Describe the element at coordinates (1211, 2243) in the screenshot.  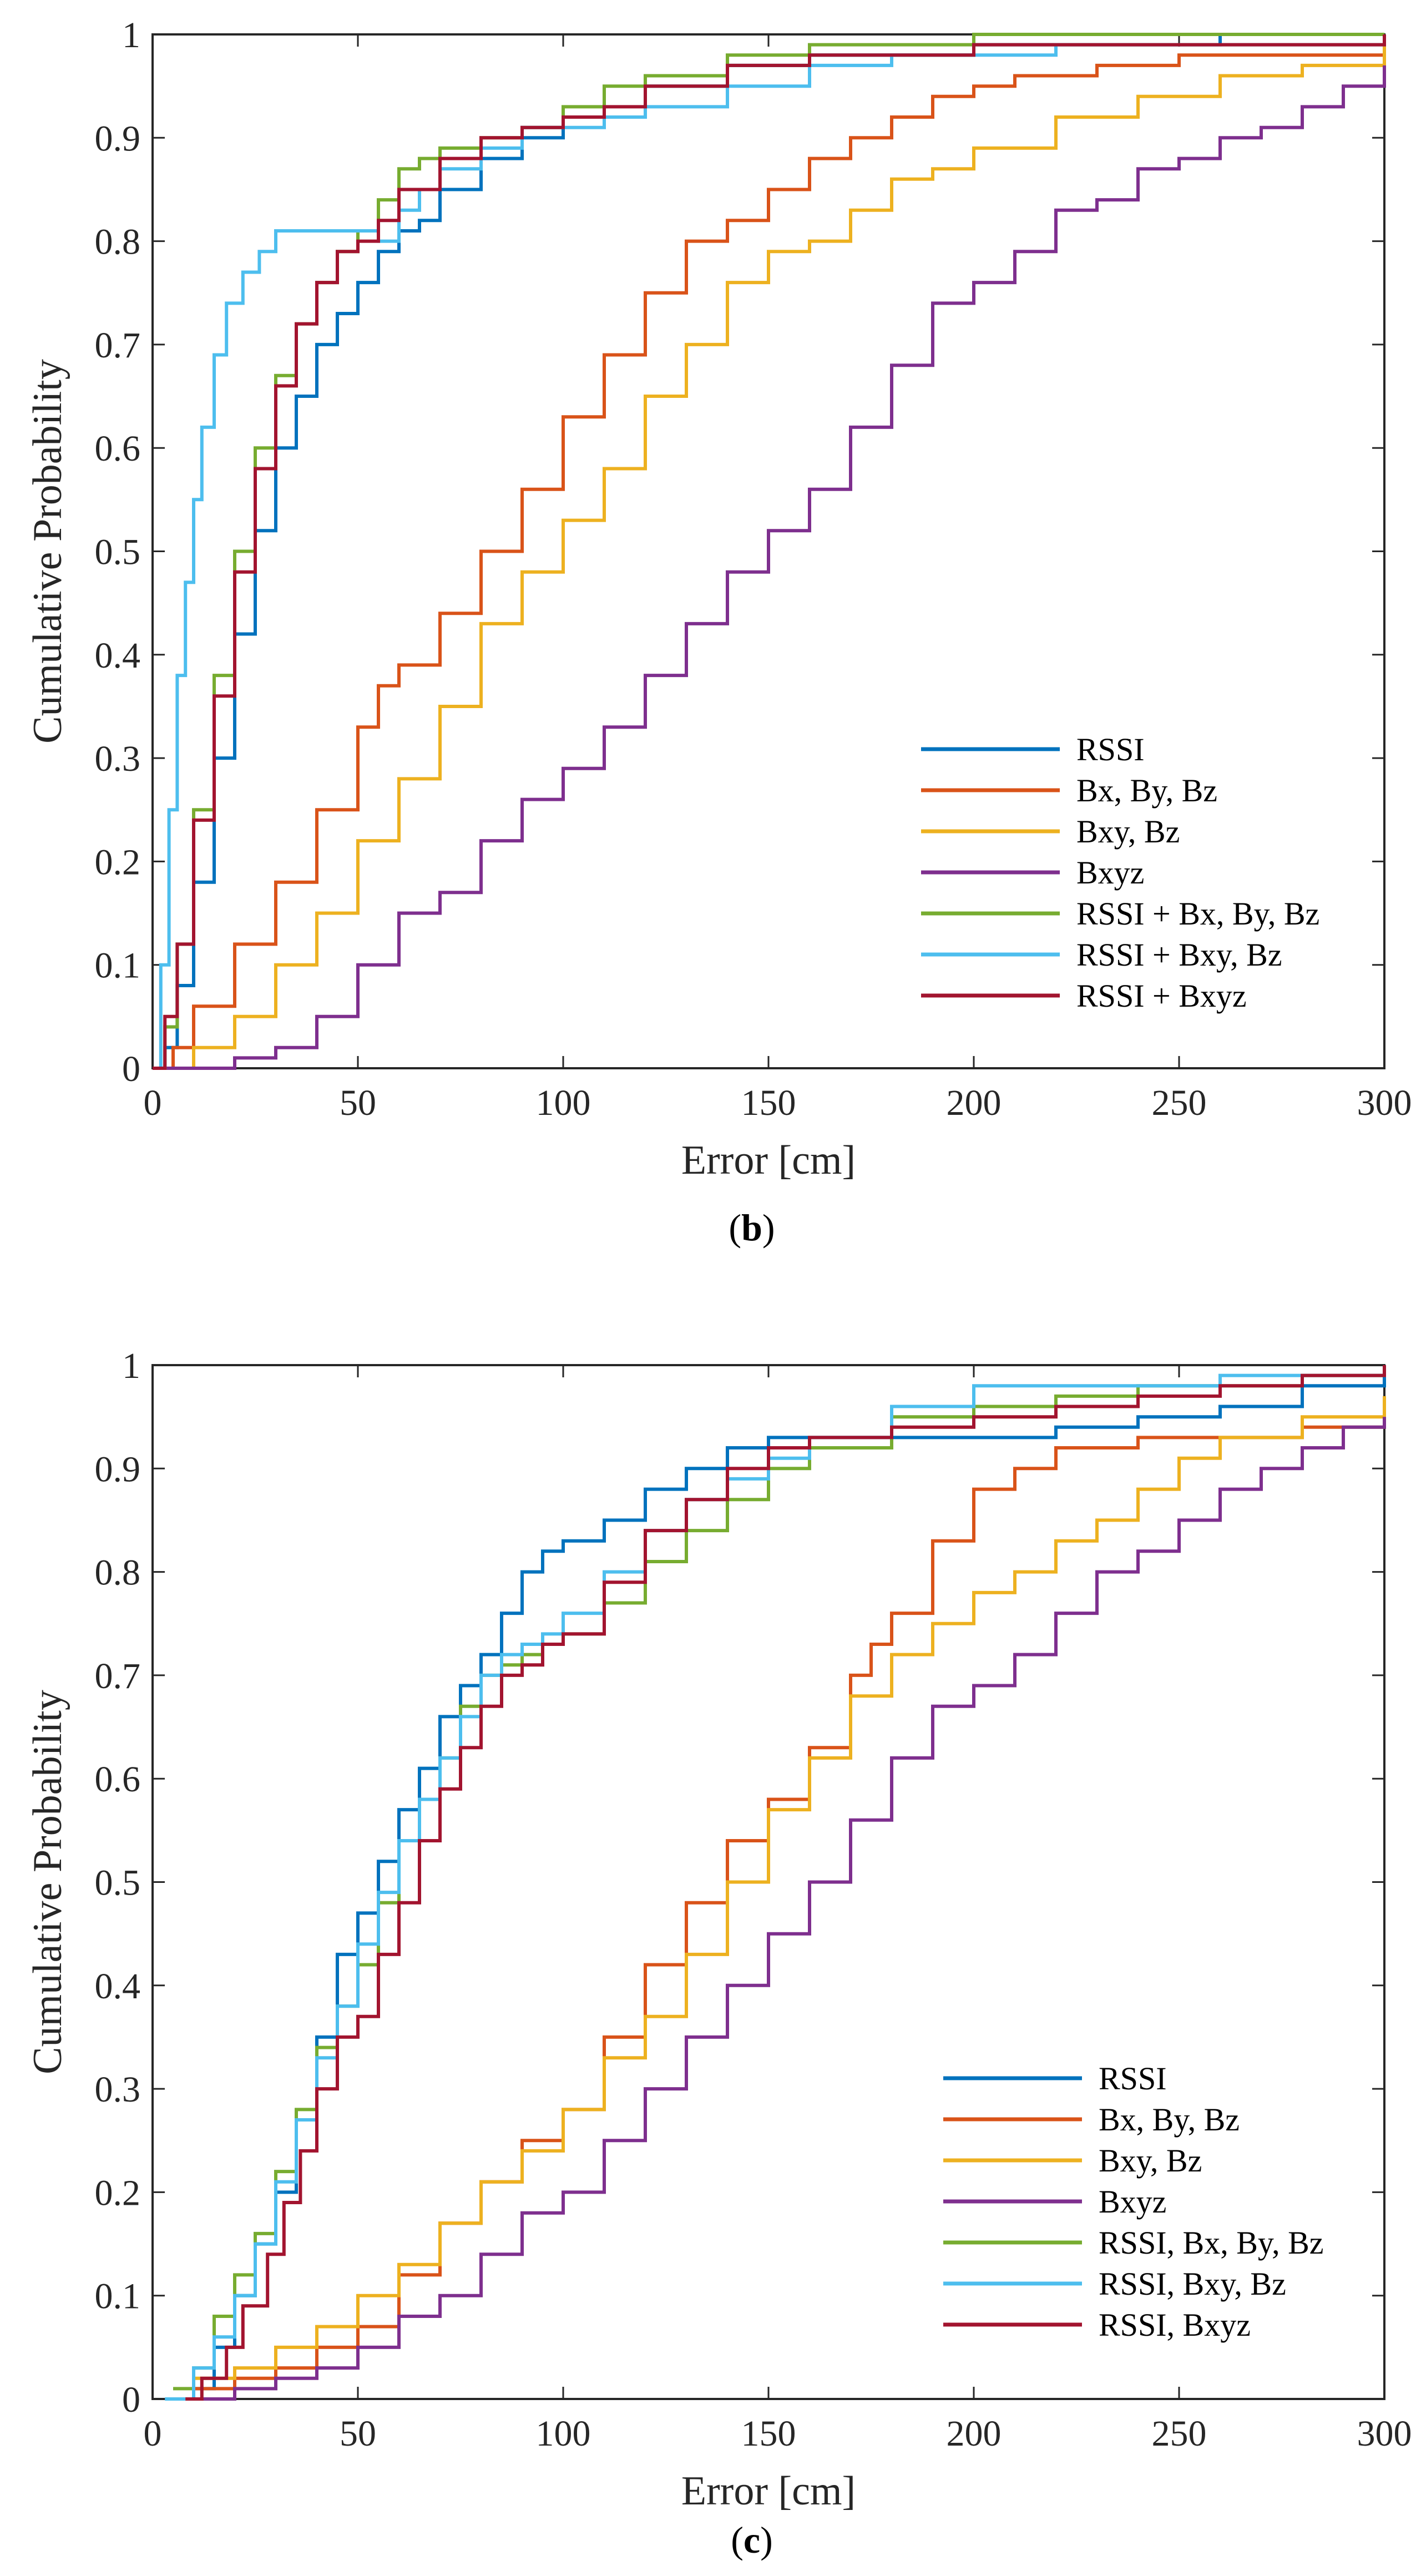
I see `legend-label: RSSI, Bx, By, Bz` at that location.